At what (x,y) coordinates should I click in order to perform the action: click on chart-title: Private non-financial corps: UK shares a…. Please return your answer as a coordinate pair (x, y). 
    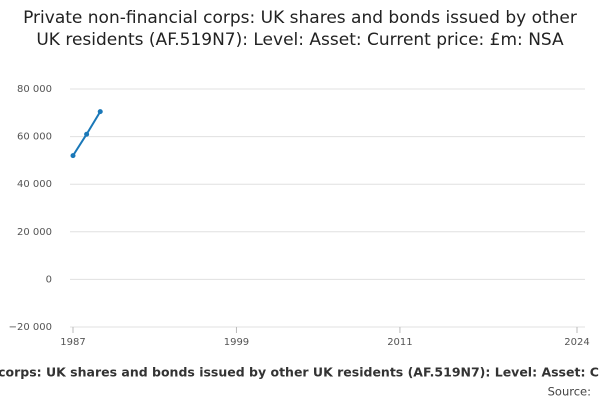
    Looking at the image, I should click on (300, 29).